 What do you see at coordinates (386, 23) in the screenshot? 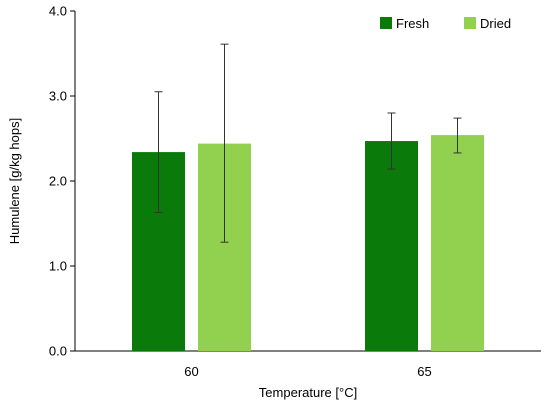
I see `legend-swatch-fresh` at bounding box center [386, 23].